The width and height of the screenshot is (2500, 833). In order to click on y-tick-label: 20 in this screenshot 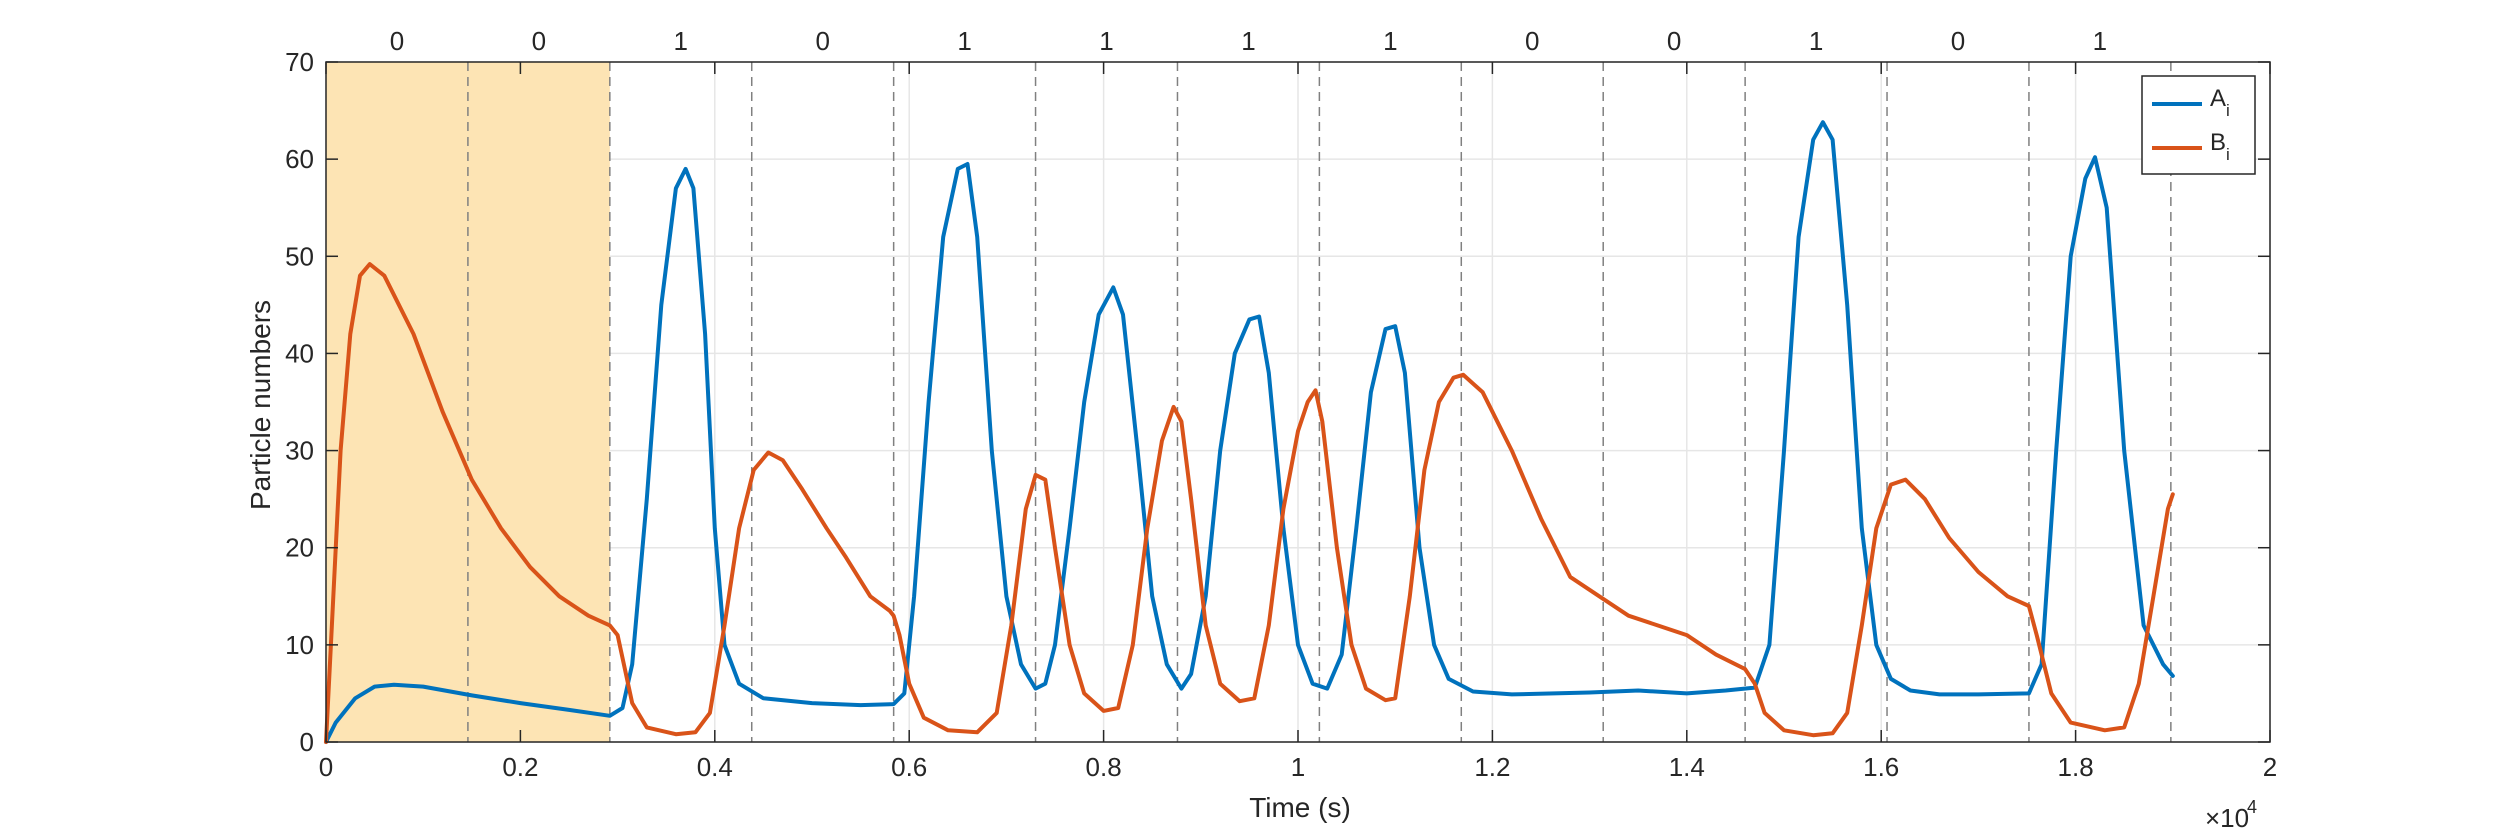, I will do `click(299, 548)`.